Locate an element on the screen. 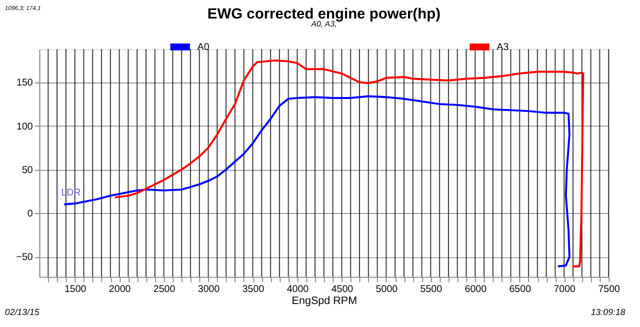 The image size is (640, 327). text: 13:09:18 is located at coordinates (608, 312).